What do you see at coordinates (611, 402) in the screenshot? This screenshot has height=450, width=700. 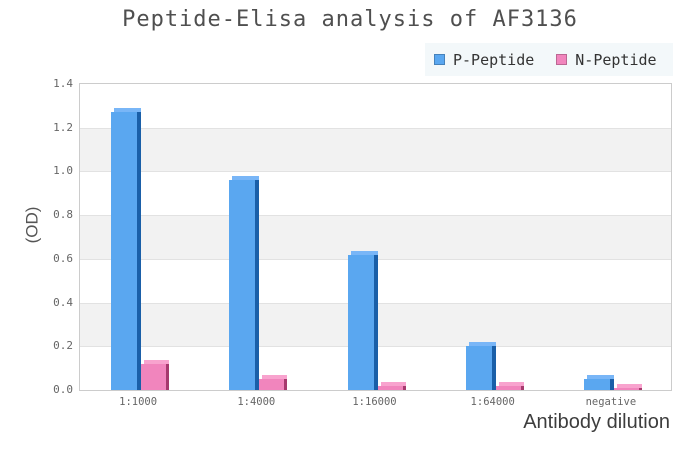 I see `x-tick-label: negative` at bounding box center [611, 402].